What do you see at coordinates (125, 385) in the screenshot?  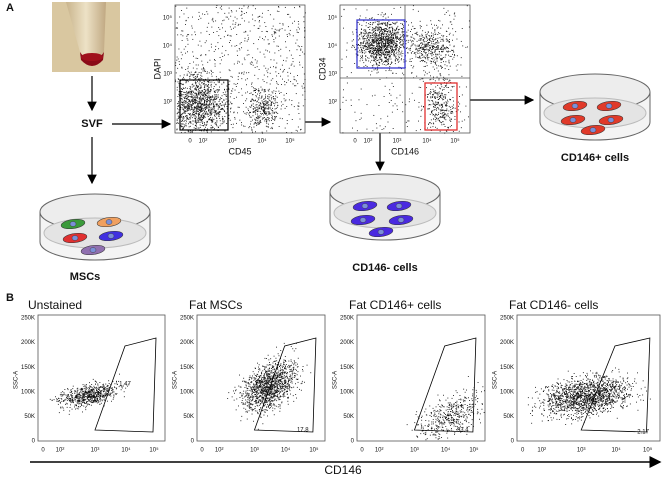 I see `gate-value: 1.47` at bounding box center [125, 385].